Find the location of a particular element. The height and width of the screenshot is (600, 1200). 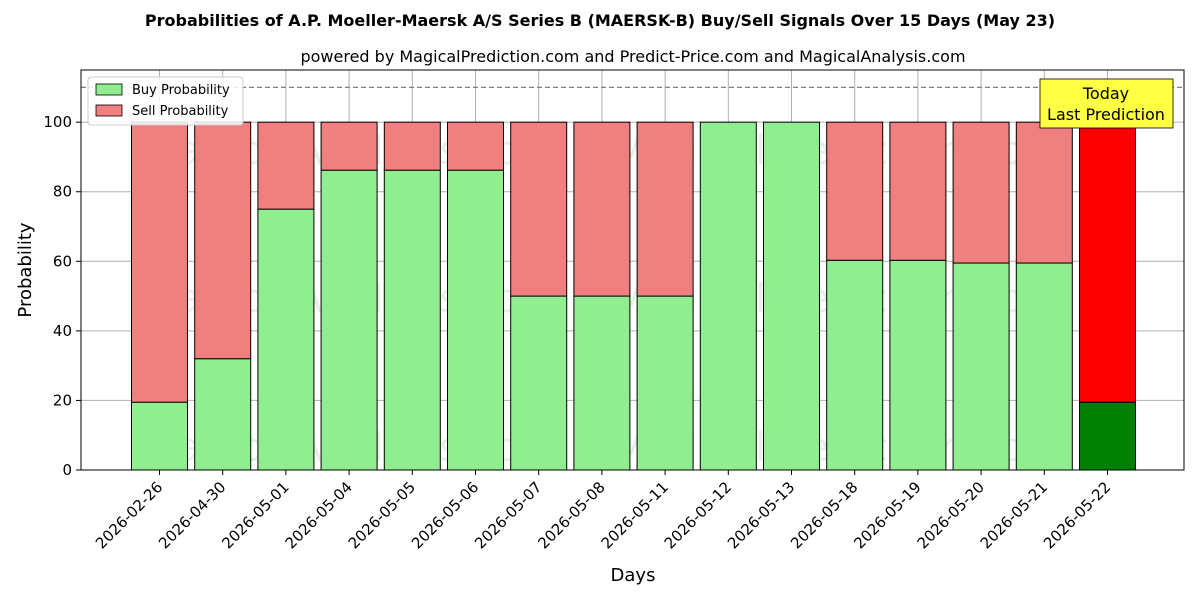

x-tick-label: 2026-02-26 is located at coordinates (129, 515).